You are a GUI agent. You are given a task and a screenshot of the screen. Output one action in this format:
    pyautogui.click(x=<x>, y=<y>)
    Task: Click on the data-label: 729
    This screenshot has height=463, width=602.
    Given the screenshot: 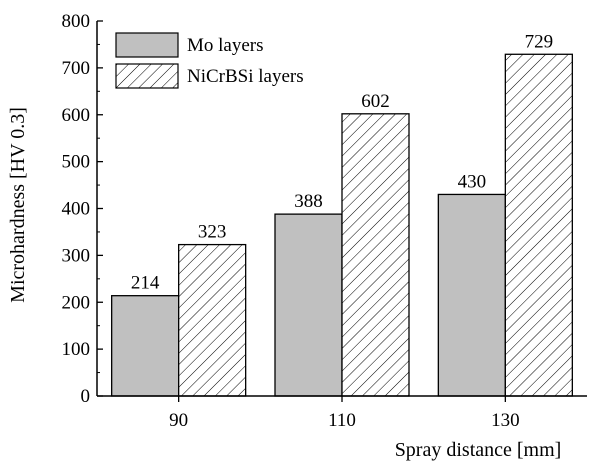 What is the action you would take?
    pyautogui.click(x=539, y=41)
    